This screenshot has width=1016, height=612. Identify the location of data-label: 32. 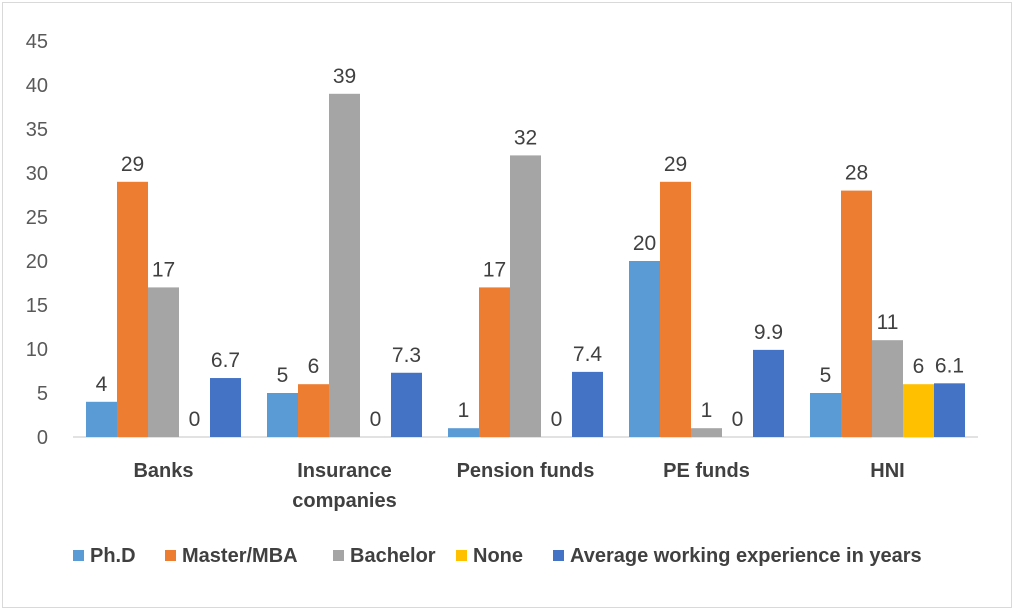
(525, 137).